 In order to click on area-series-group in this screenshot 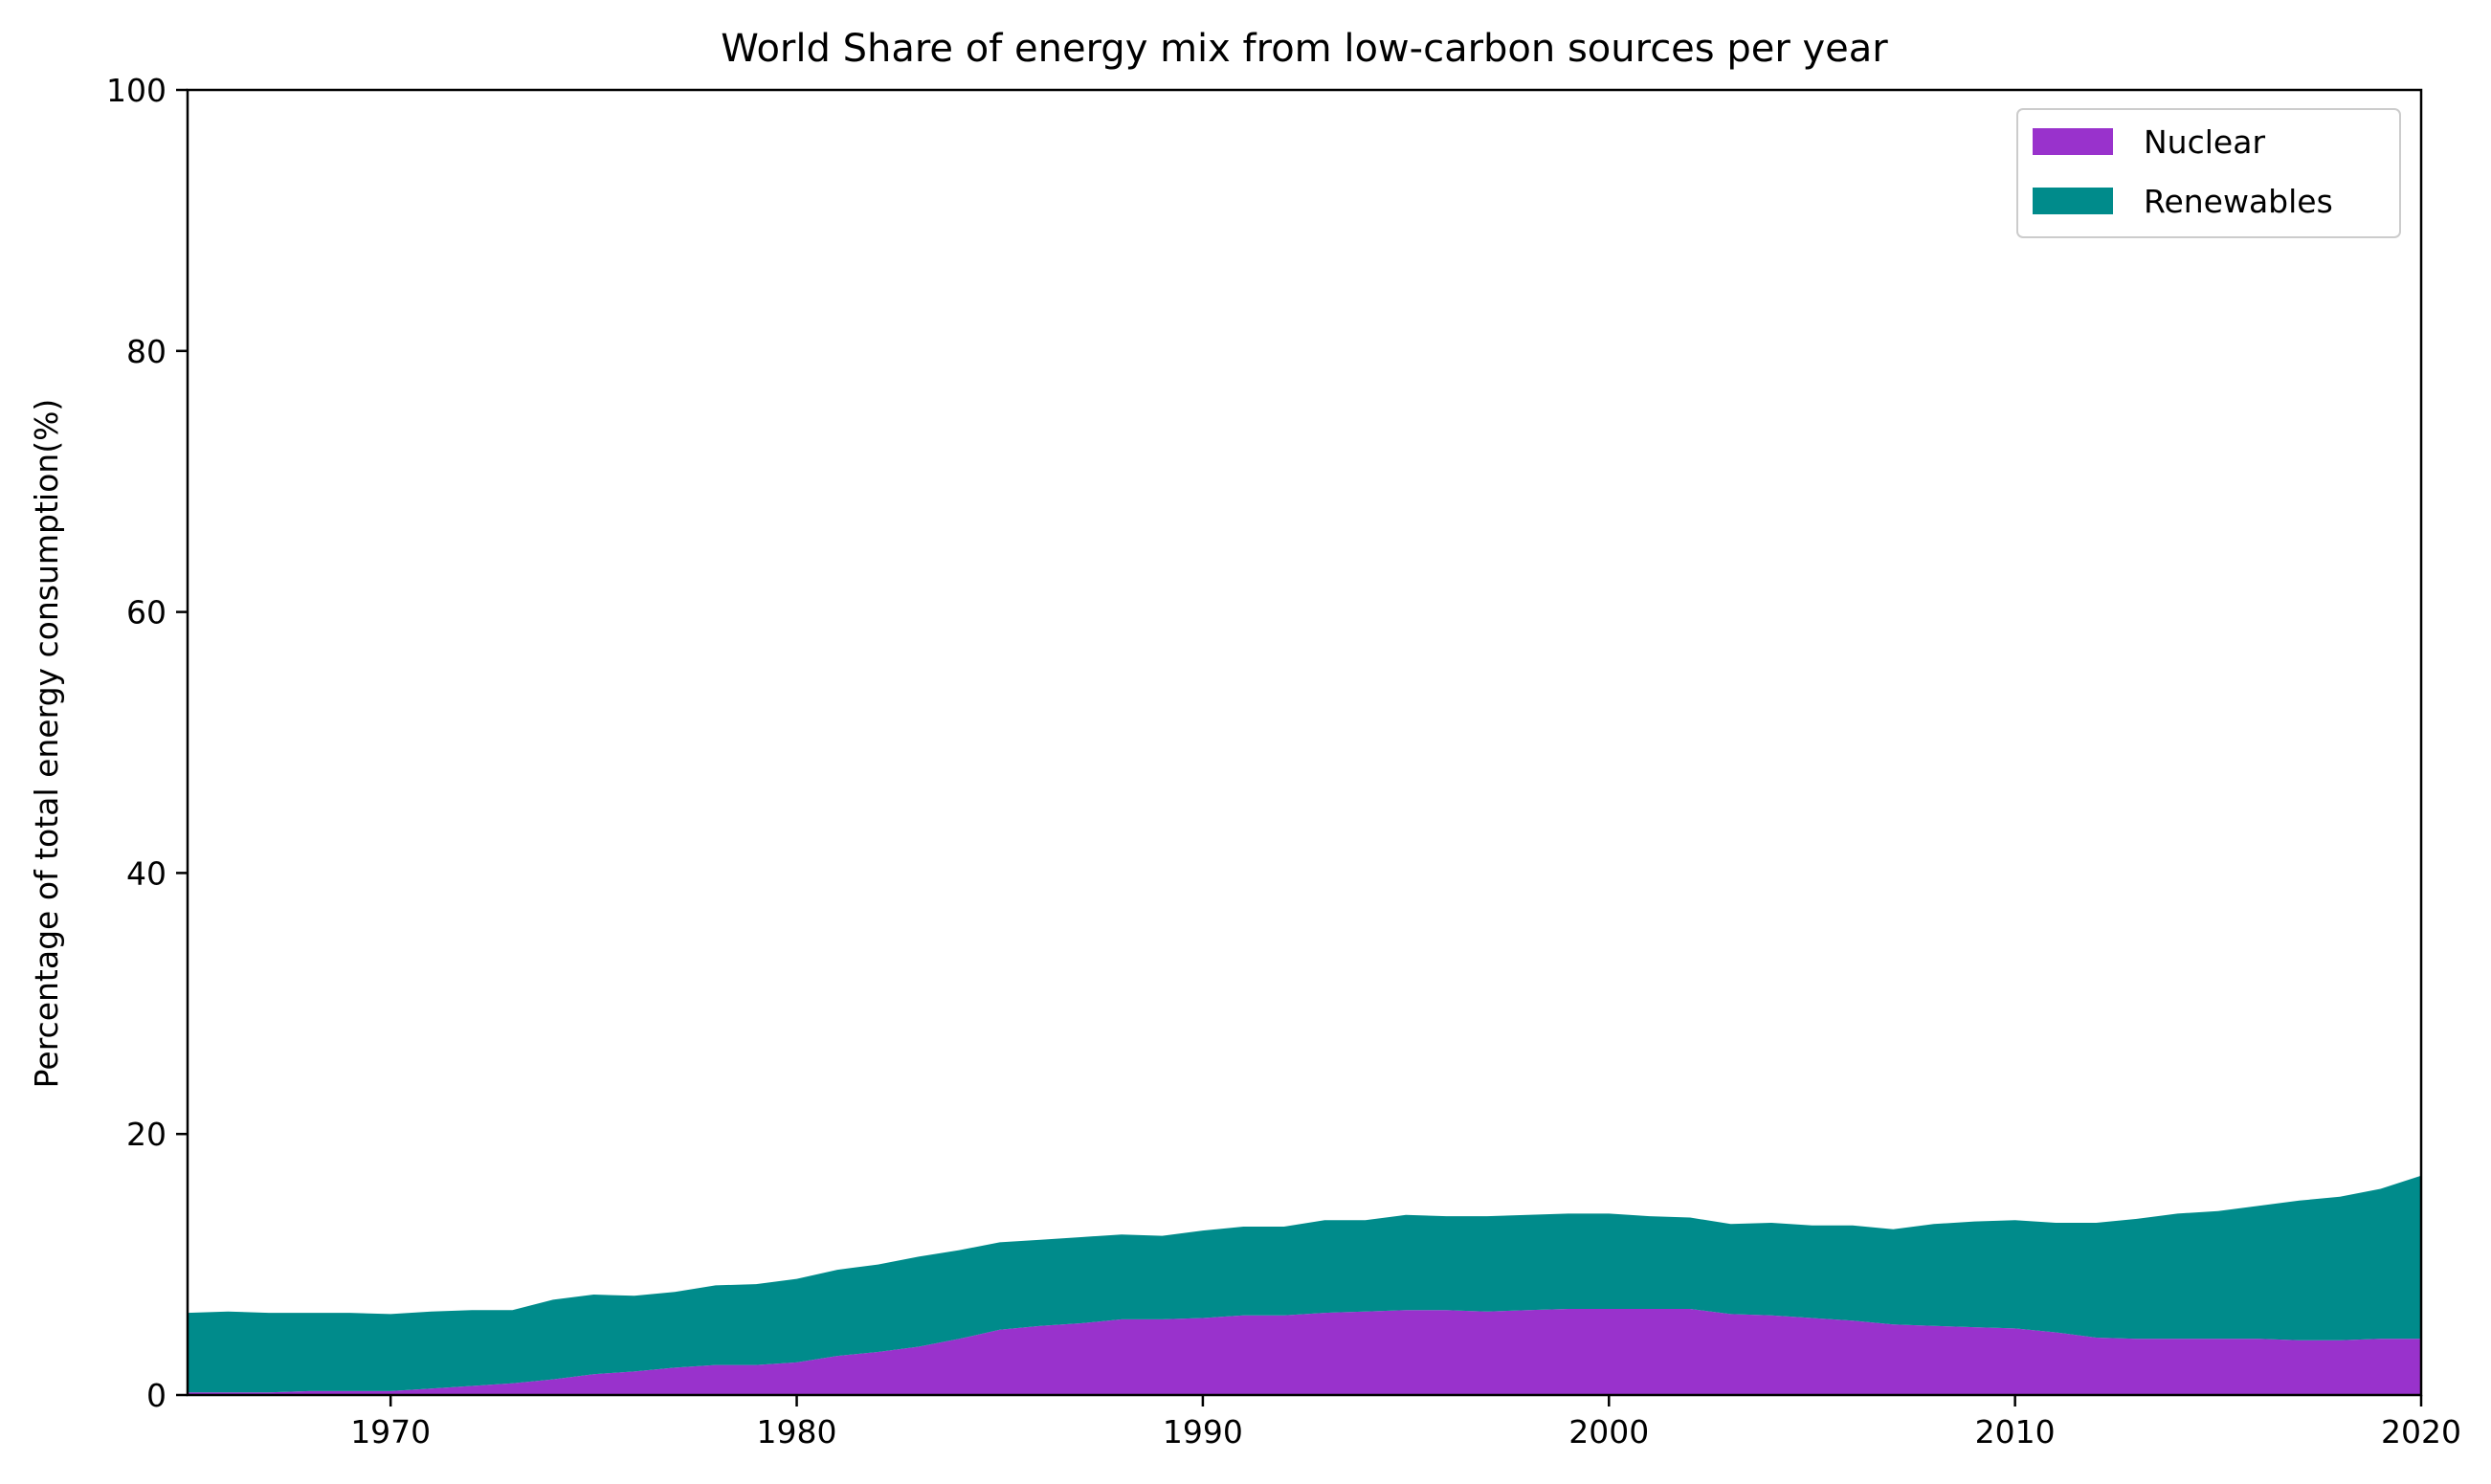, I will do `click(1304, 1285)`.